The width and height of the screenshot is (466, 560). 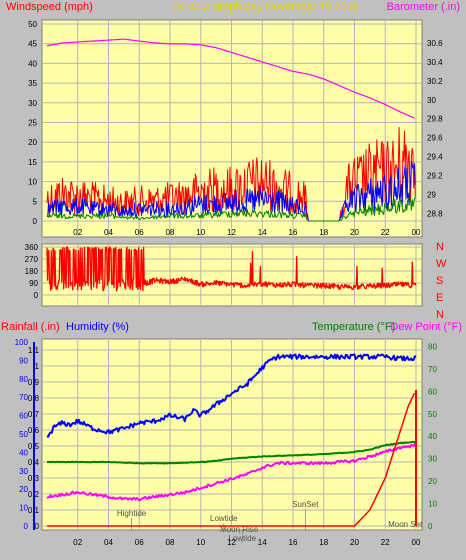 I want to click on wind-y-tick: 35, so click(x=32, y=83).